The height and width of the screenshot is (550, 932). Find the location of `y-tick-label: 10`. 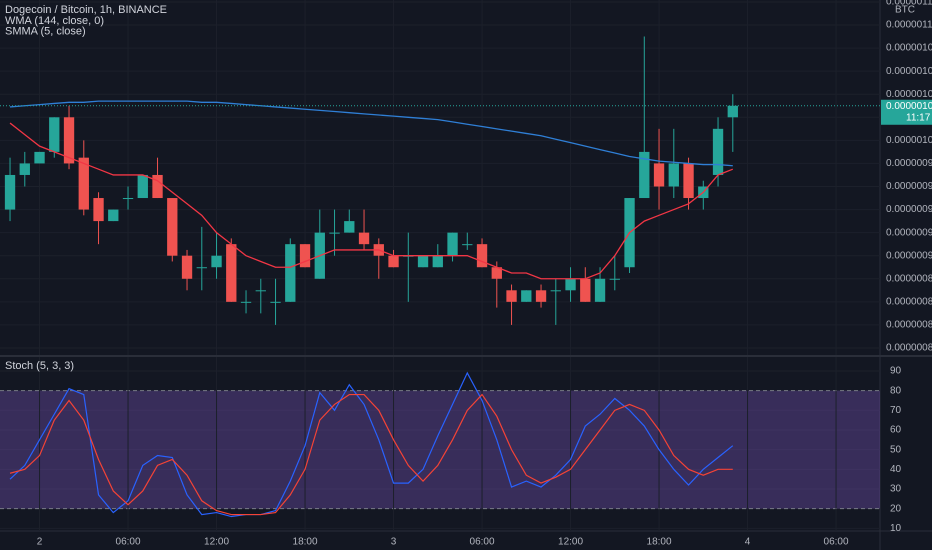

y-tick-label: 10 is located at coordinates (896, 528).